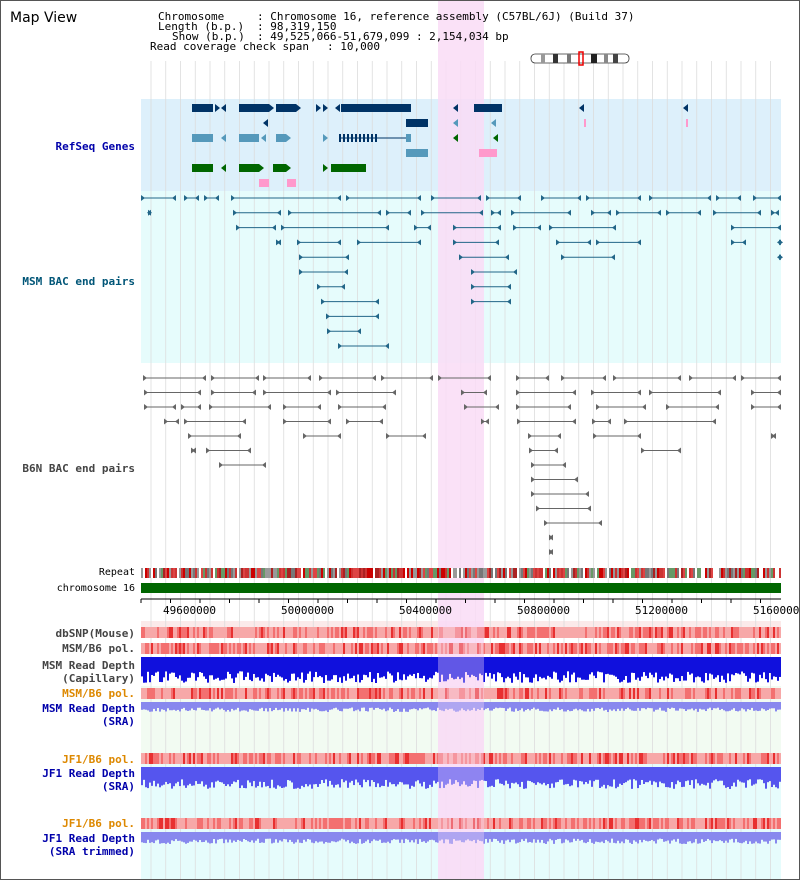  I want to click on chromosome-bar, so click(461, 588).